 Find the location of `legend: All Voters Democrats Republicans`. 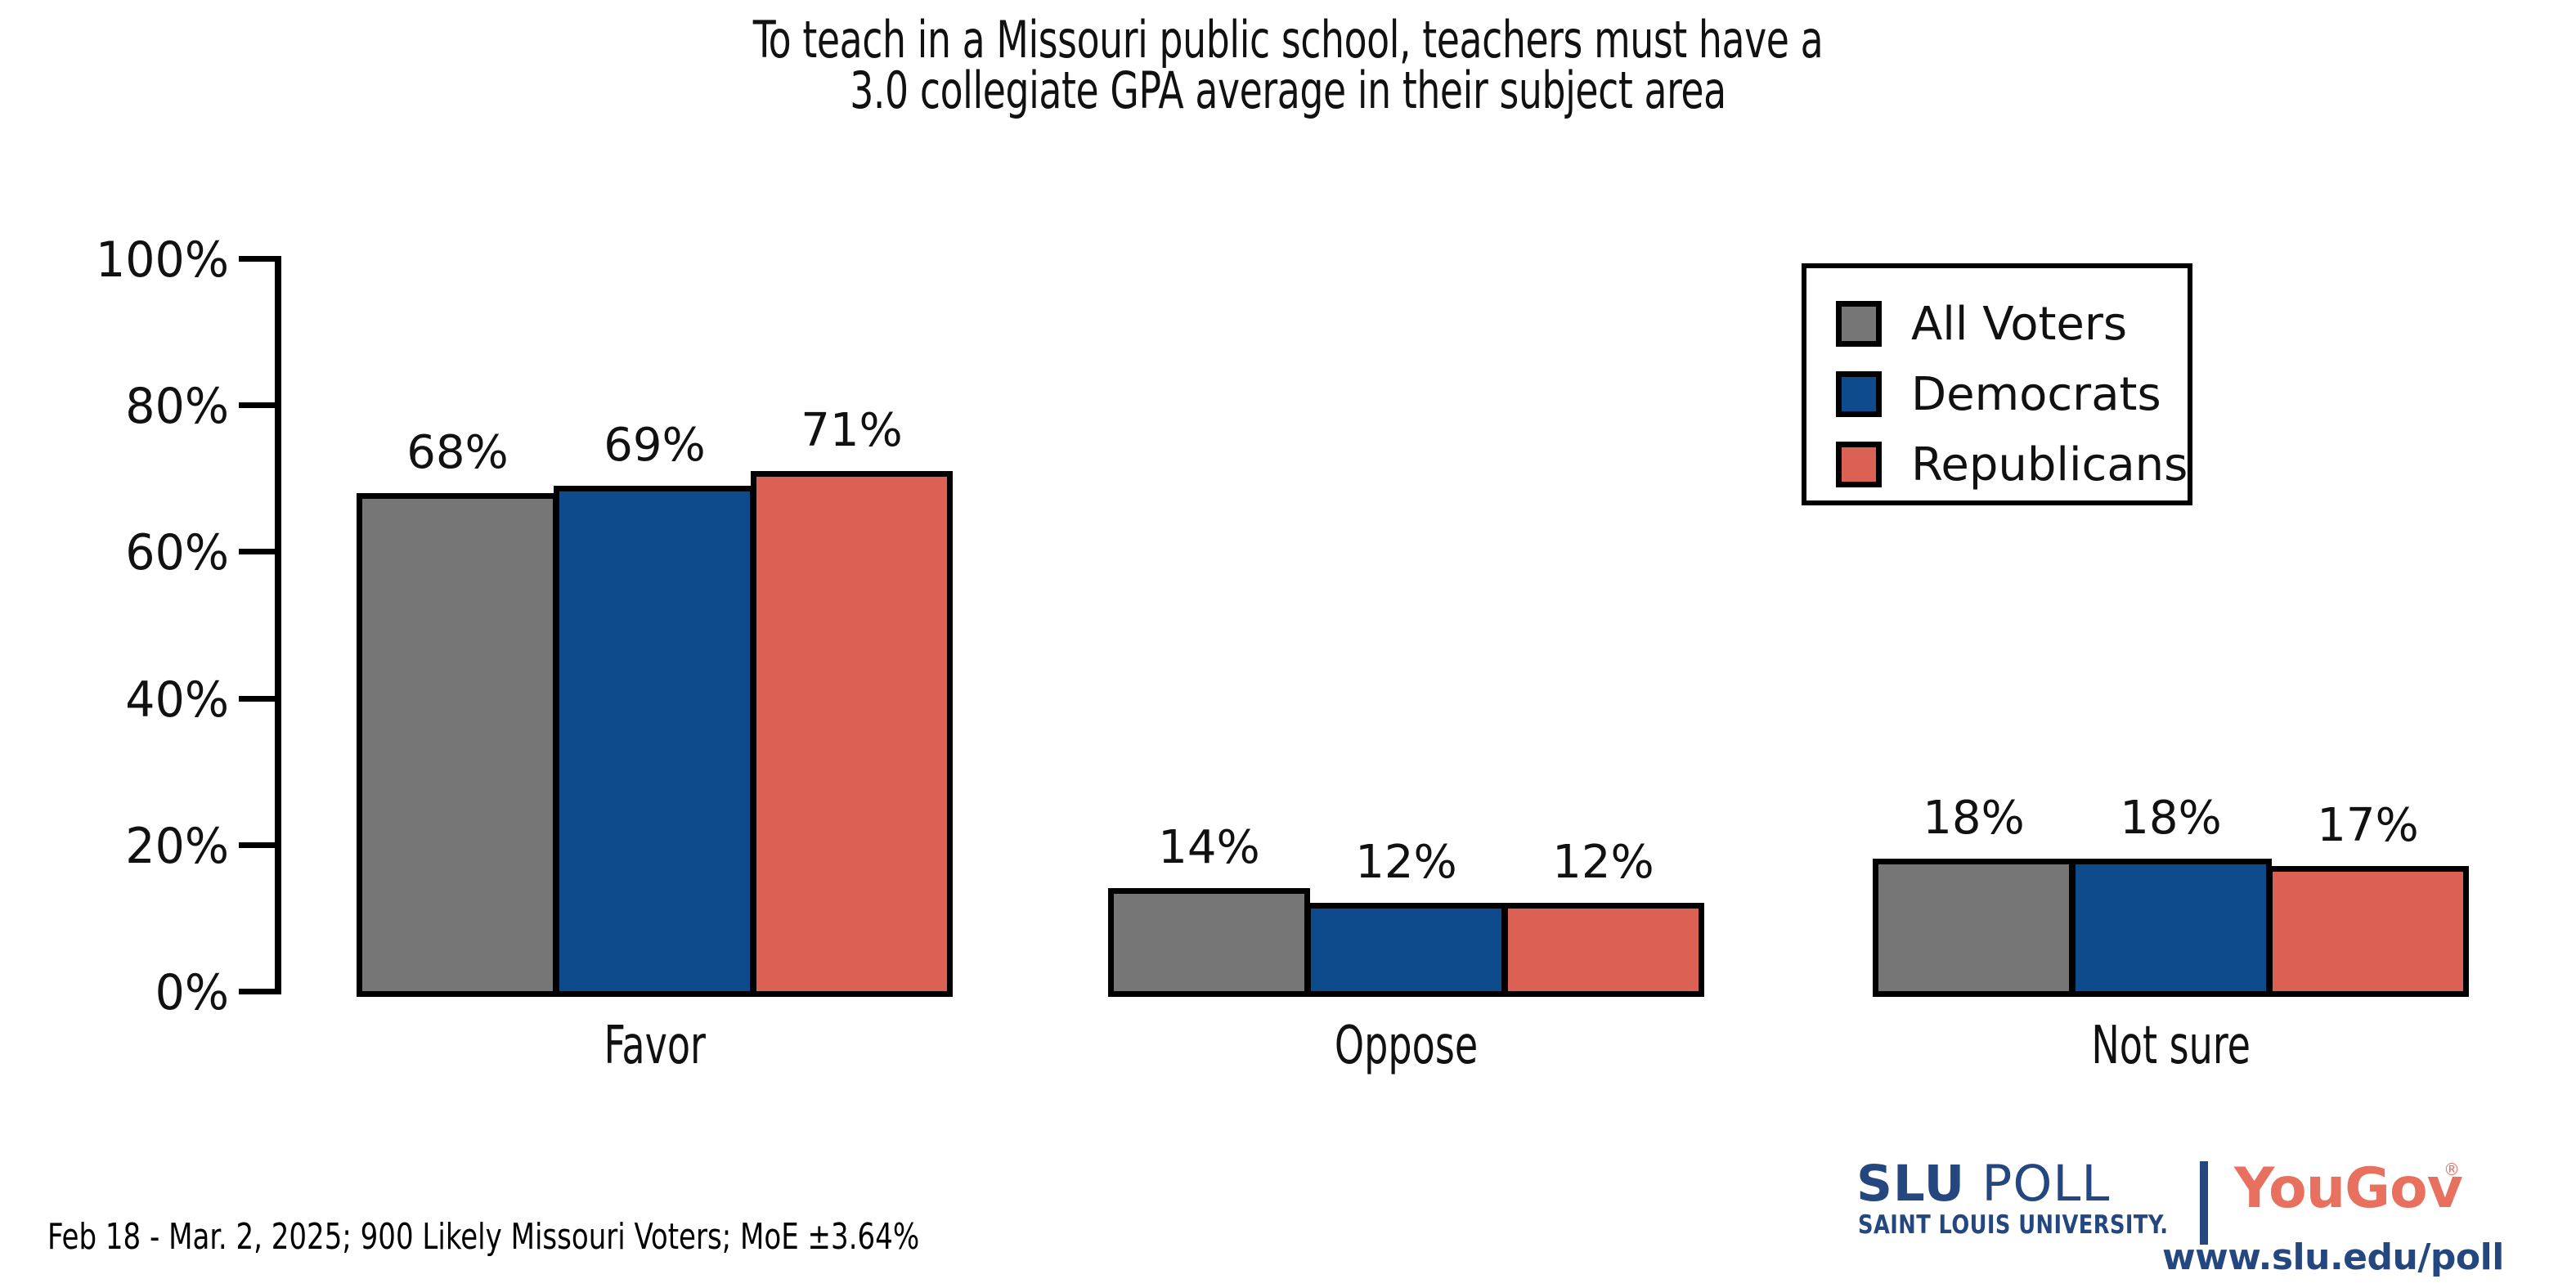

legend: All Voters Democrats Republicans is located at coordinates (1997, 384).